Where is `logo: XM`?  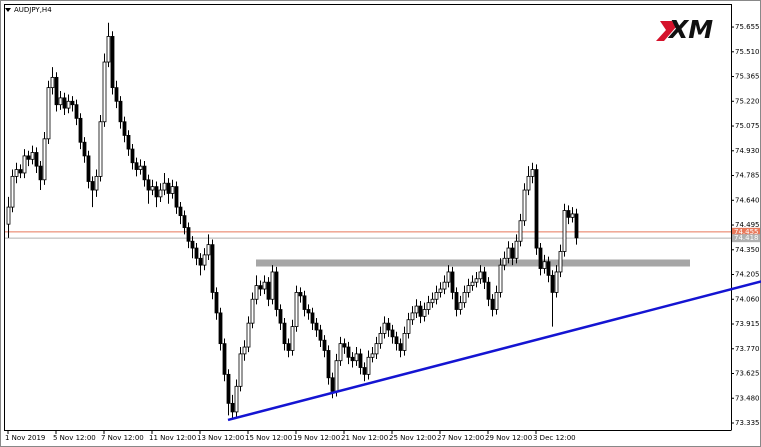 logo: XM is located at coordinates (684, 29).